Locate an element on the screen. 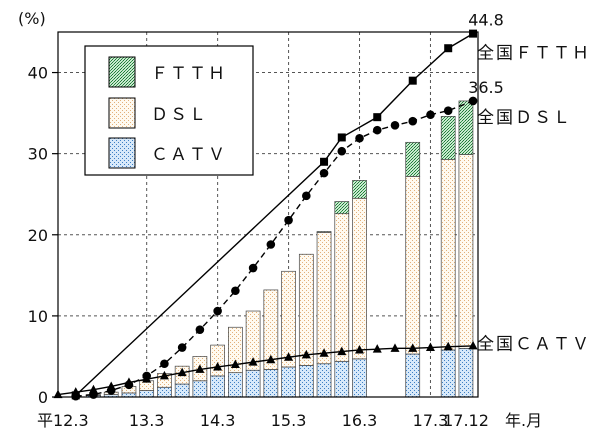 The height and width of the screenshot is (441, 601). x-tick-label: 17.3 is located at coordinates (431, 420).